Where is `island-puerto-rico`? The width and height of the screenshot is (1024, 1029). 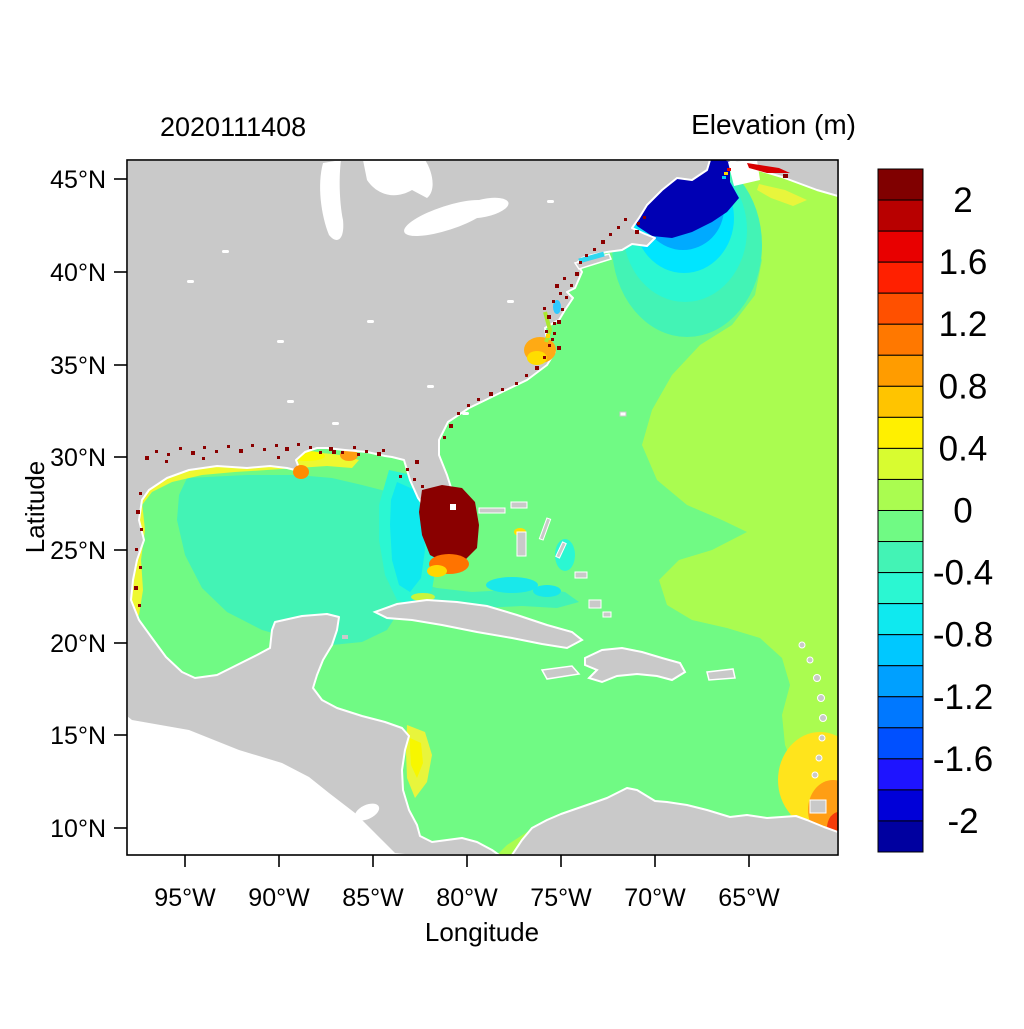 island-puerto-rico is located at coordinates (721, 674).